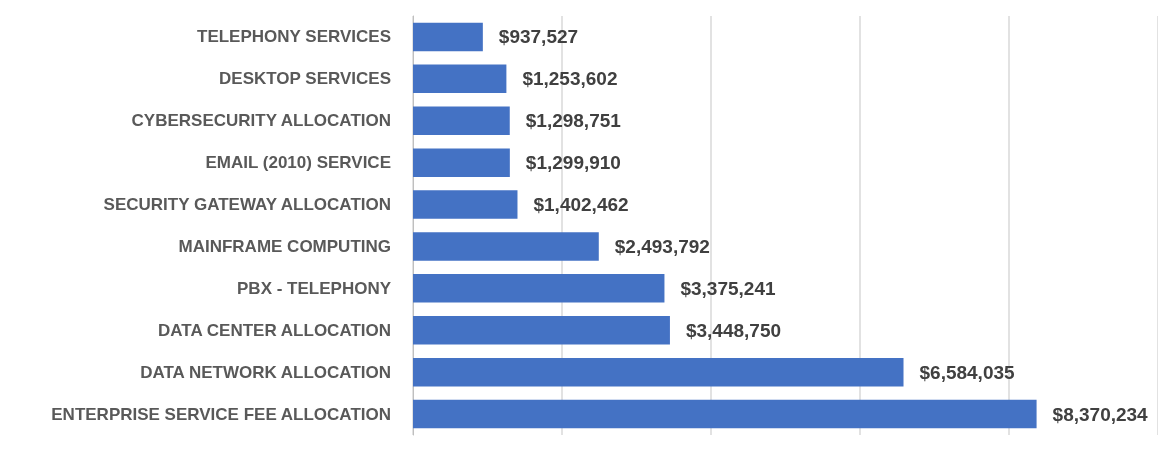 The image size is (1166, 451). What do you see at coordinates (733, 330) in the screenshot?
I see `data-label: $3,448,750` at bounding box center [733, 330].